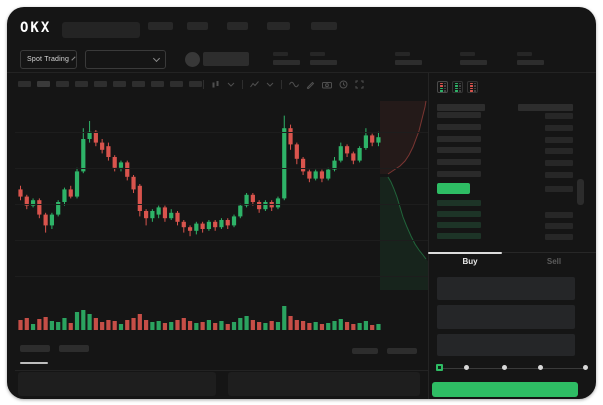  What do you see at coordinates (472, 87) in the screenshot?
I see `book-asks-view-icon` at bounding box center [472, 87].